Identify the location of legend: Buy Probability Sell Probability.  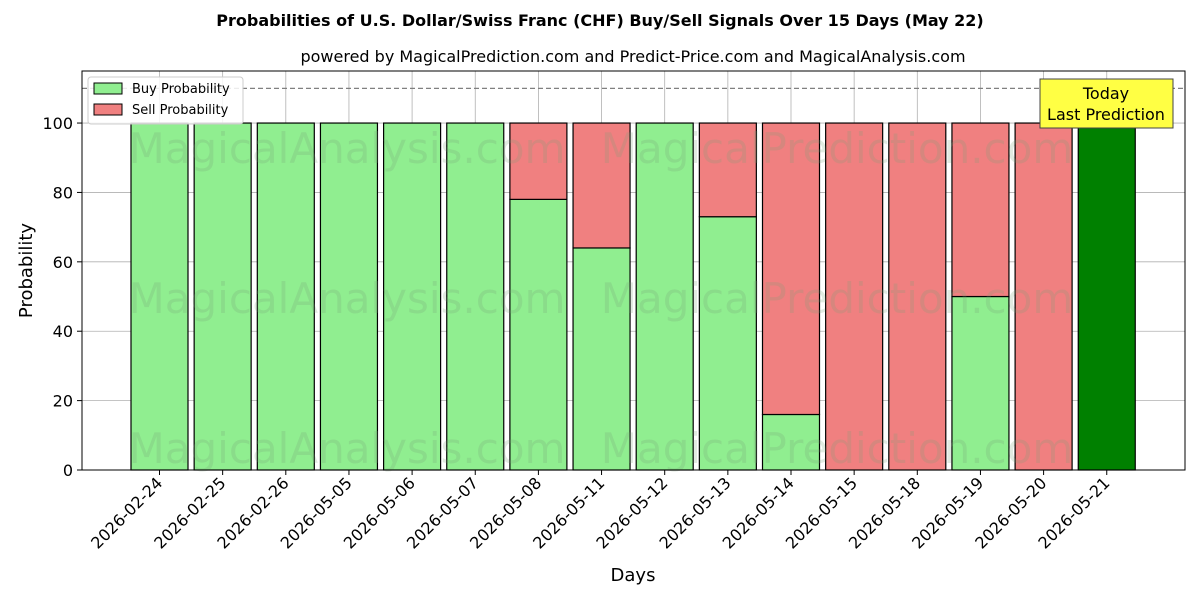
(165, 100).